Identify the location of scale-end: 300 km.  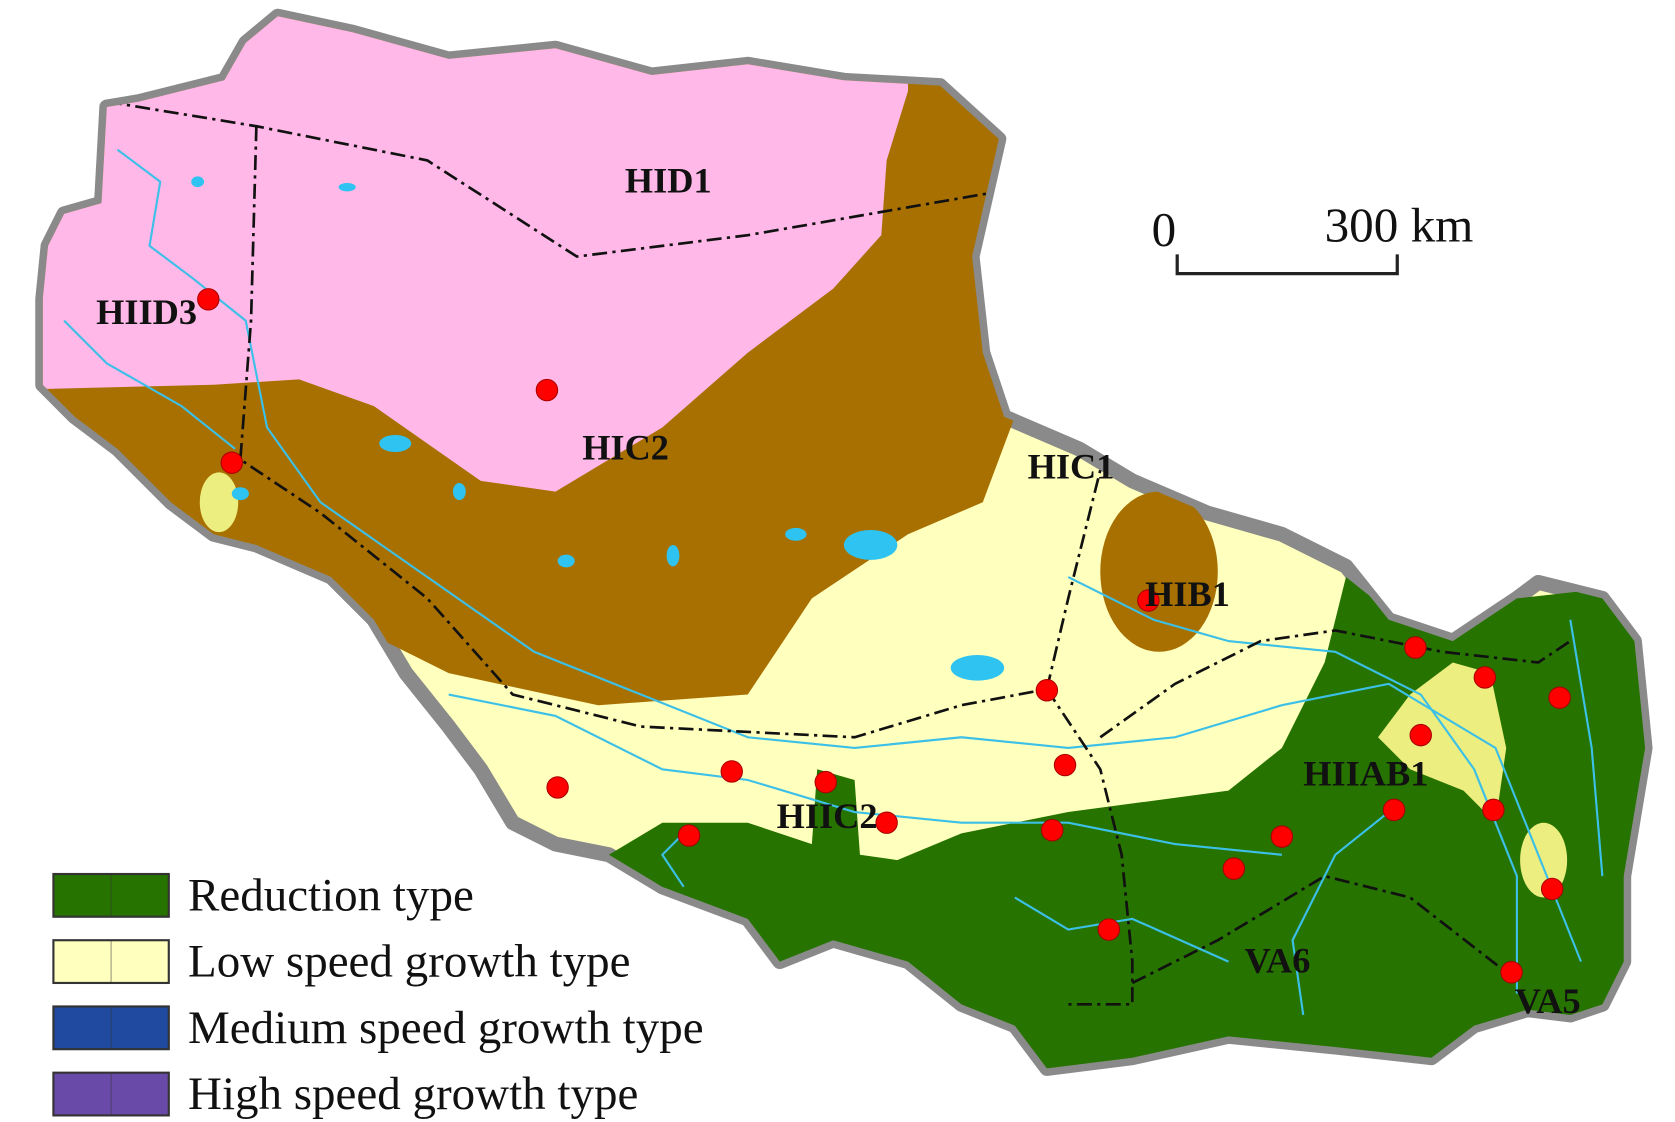
(1399, 225).